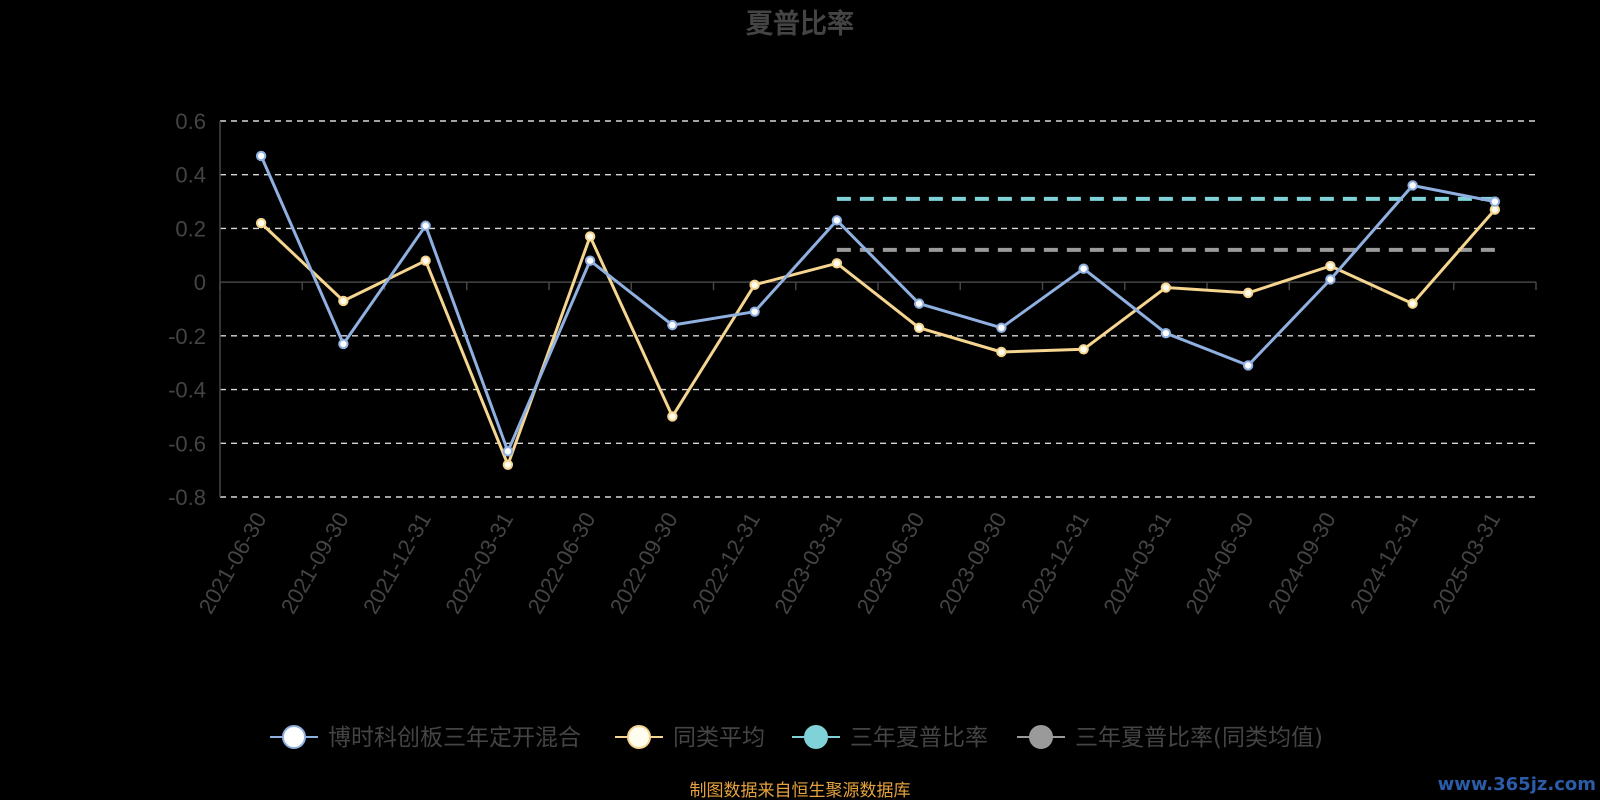 The image size is (1600, 800). Describe the element at coordinates (1165, 224) in the screenshot. I see `reference-lines` at that location.